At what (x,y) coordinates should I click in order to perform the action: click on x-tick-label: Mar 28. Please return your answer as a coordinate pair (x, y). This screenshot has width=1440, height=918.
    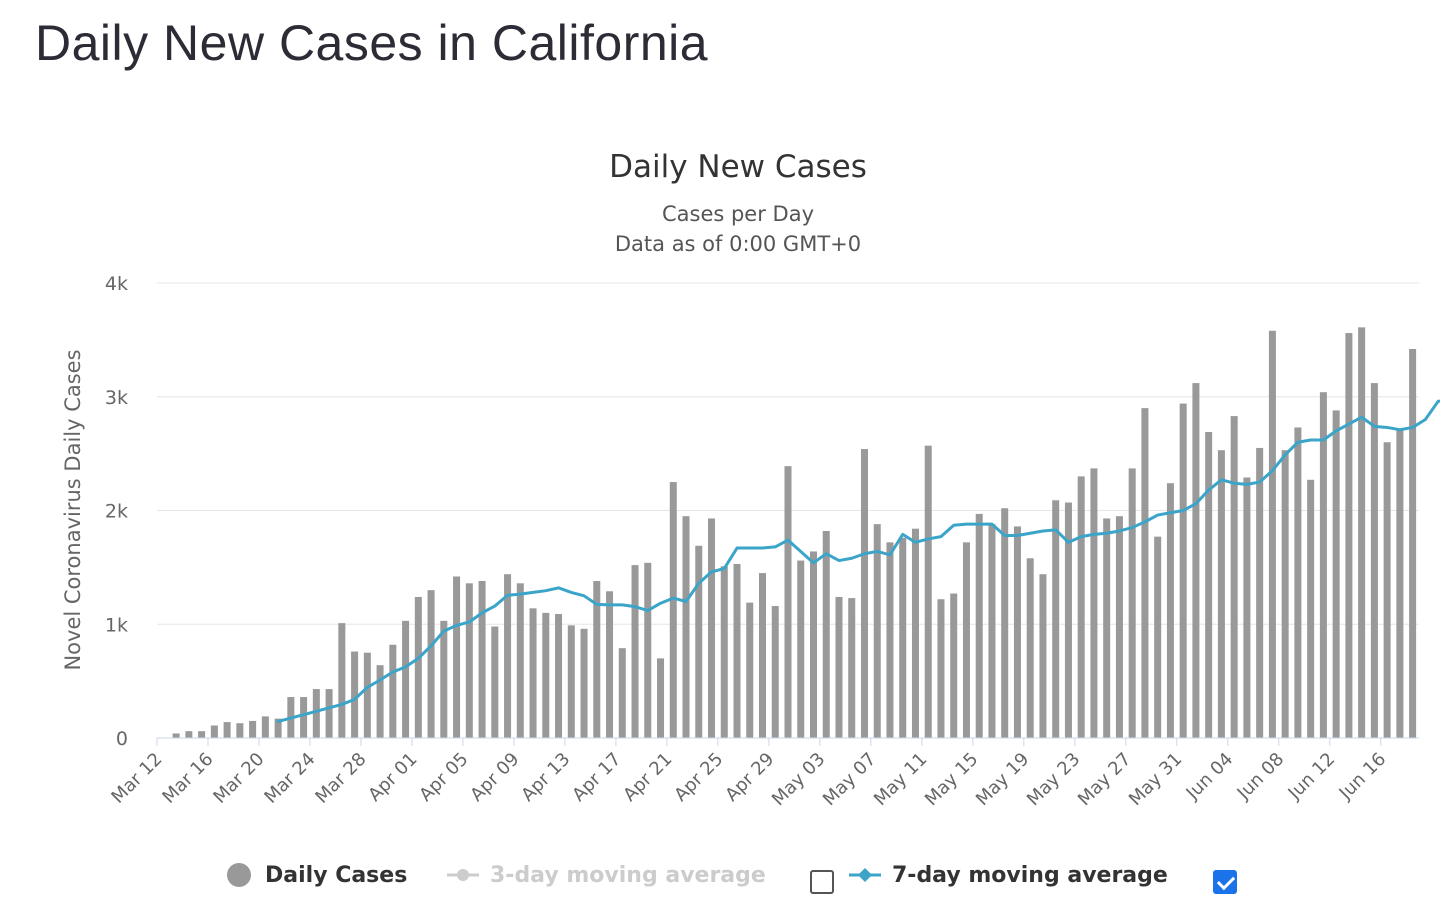
    Looking at the image, I should click on (340, 778).